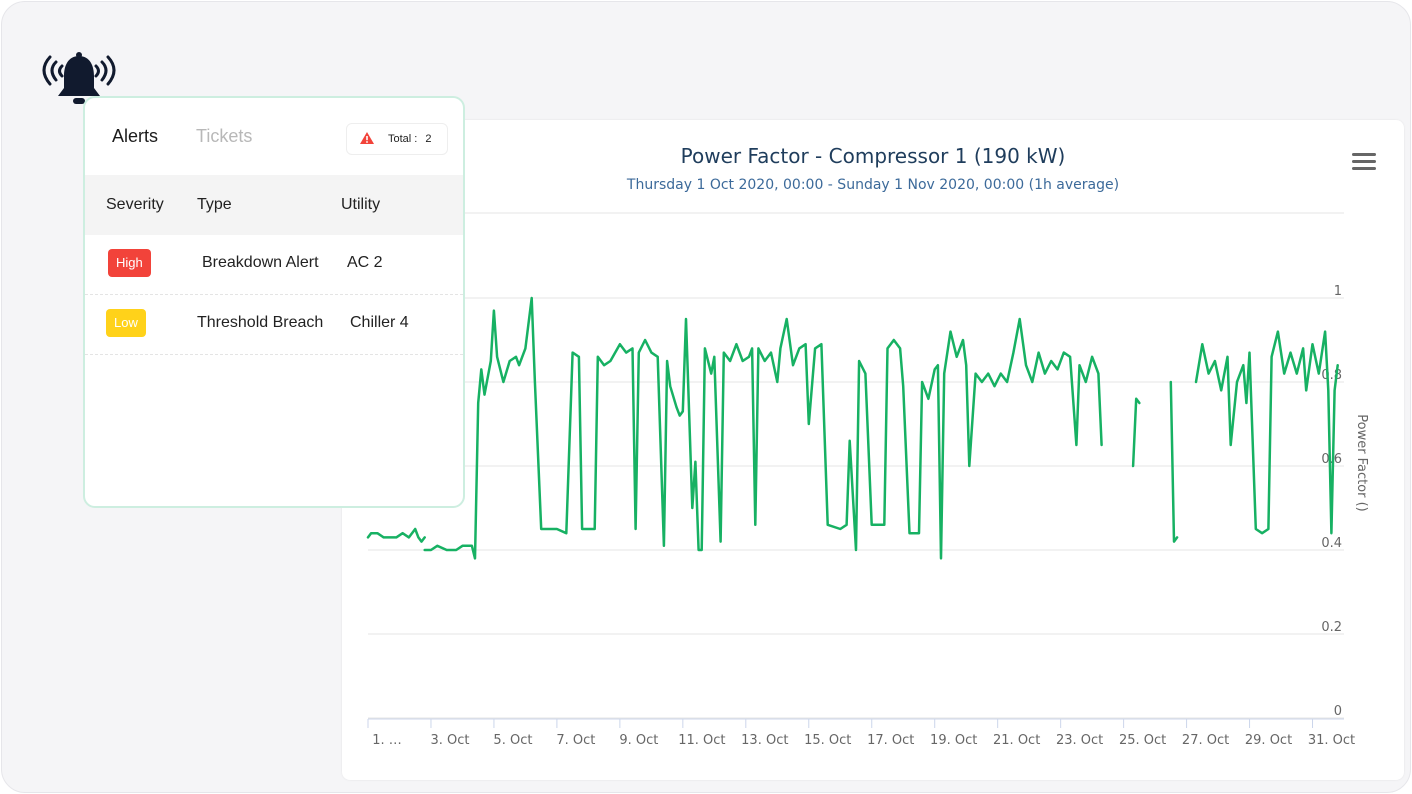 This screenshot has width=1412, height=794. What do you see at coordinates (1205, 740) in the screenshot?
I see `x-tick-label: 27. Oct` at bounding box center [1205, 740].